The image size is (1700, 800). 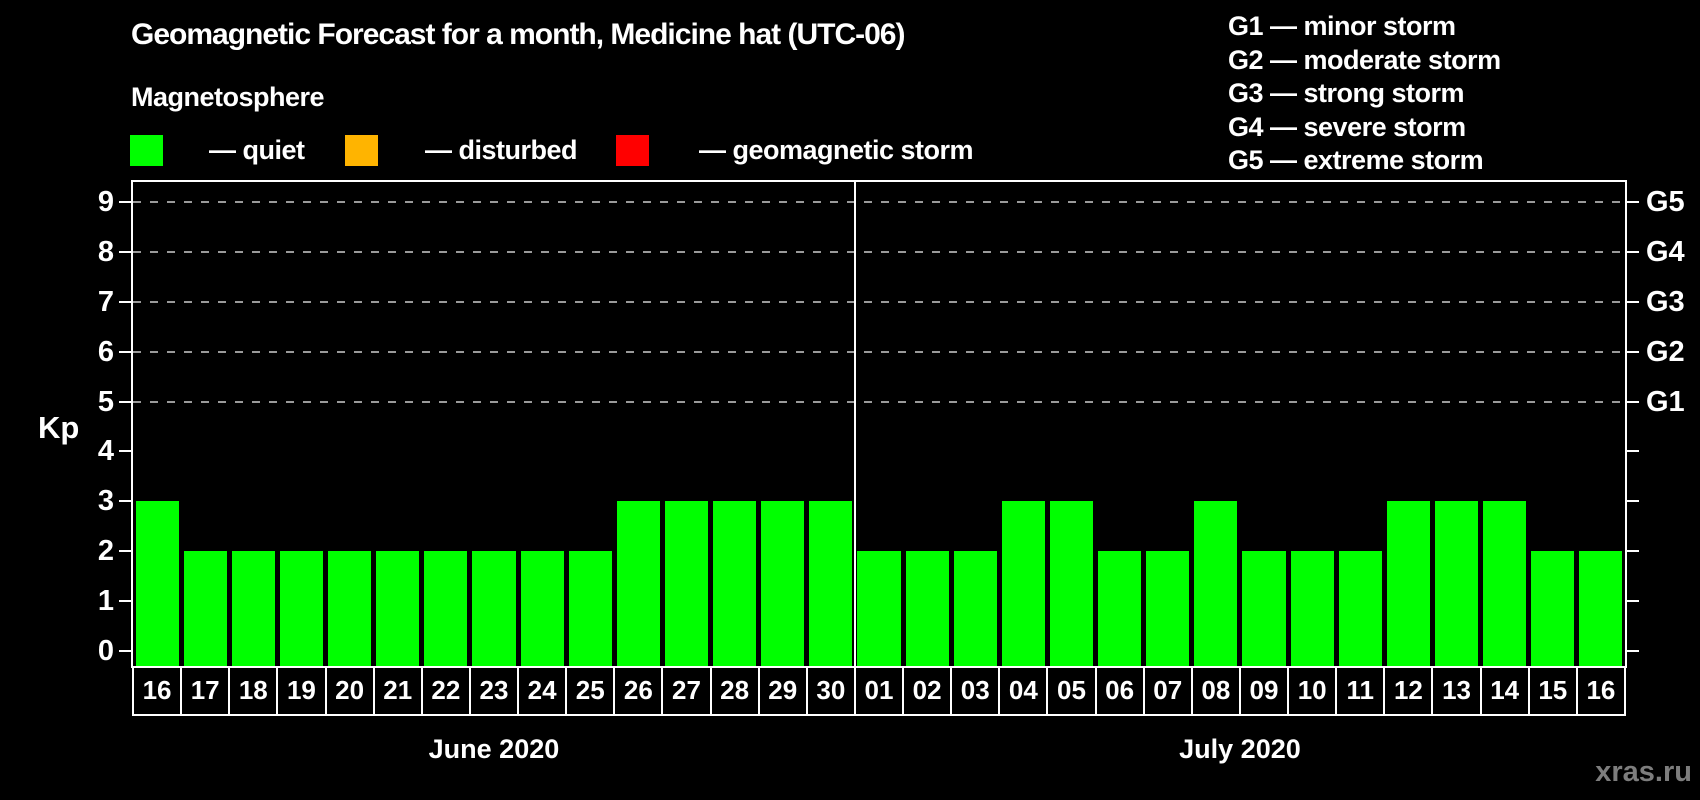 What do you see at coordinates (1356, 160) in the screenshot?
I see `g-scale-line-g5: G5 — extreme storm` at bounding box center [1356, 160].